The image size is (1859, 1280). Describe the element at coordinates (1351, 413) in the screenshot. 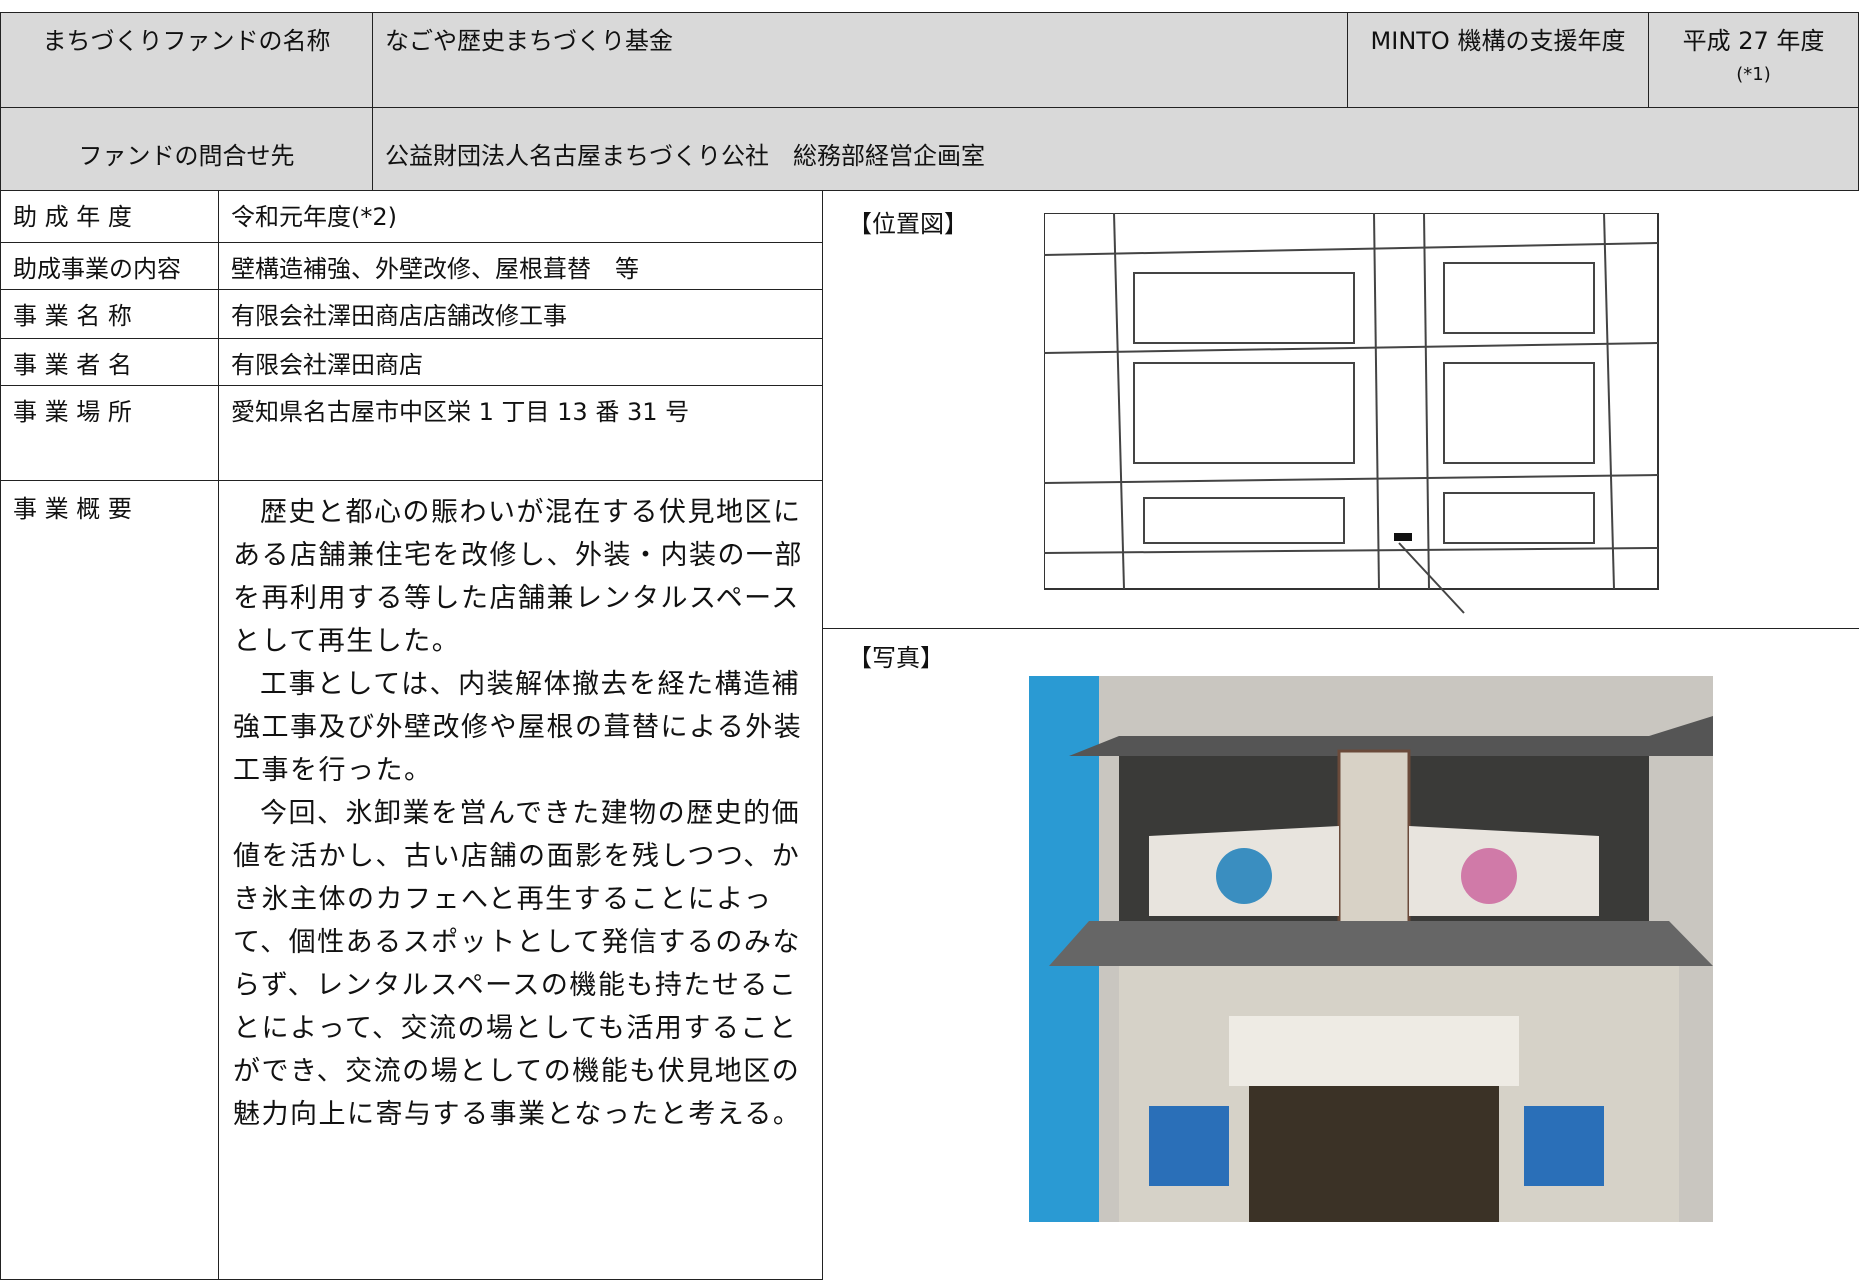

I see `map-image` at that location.